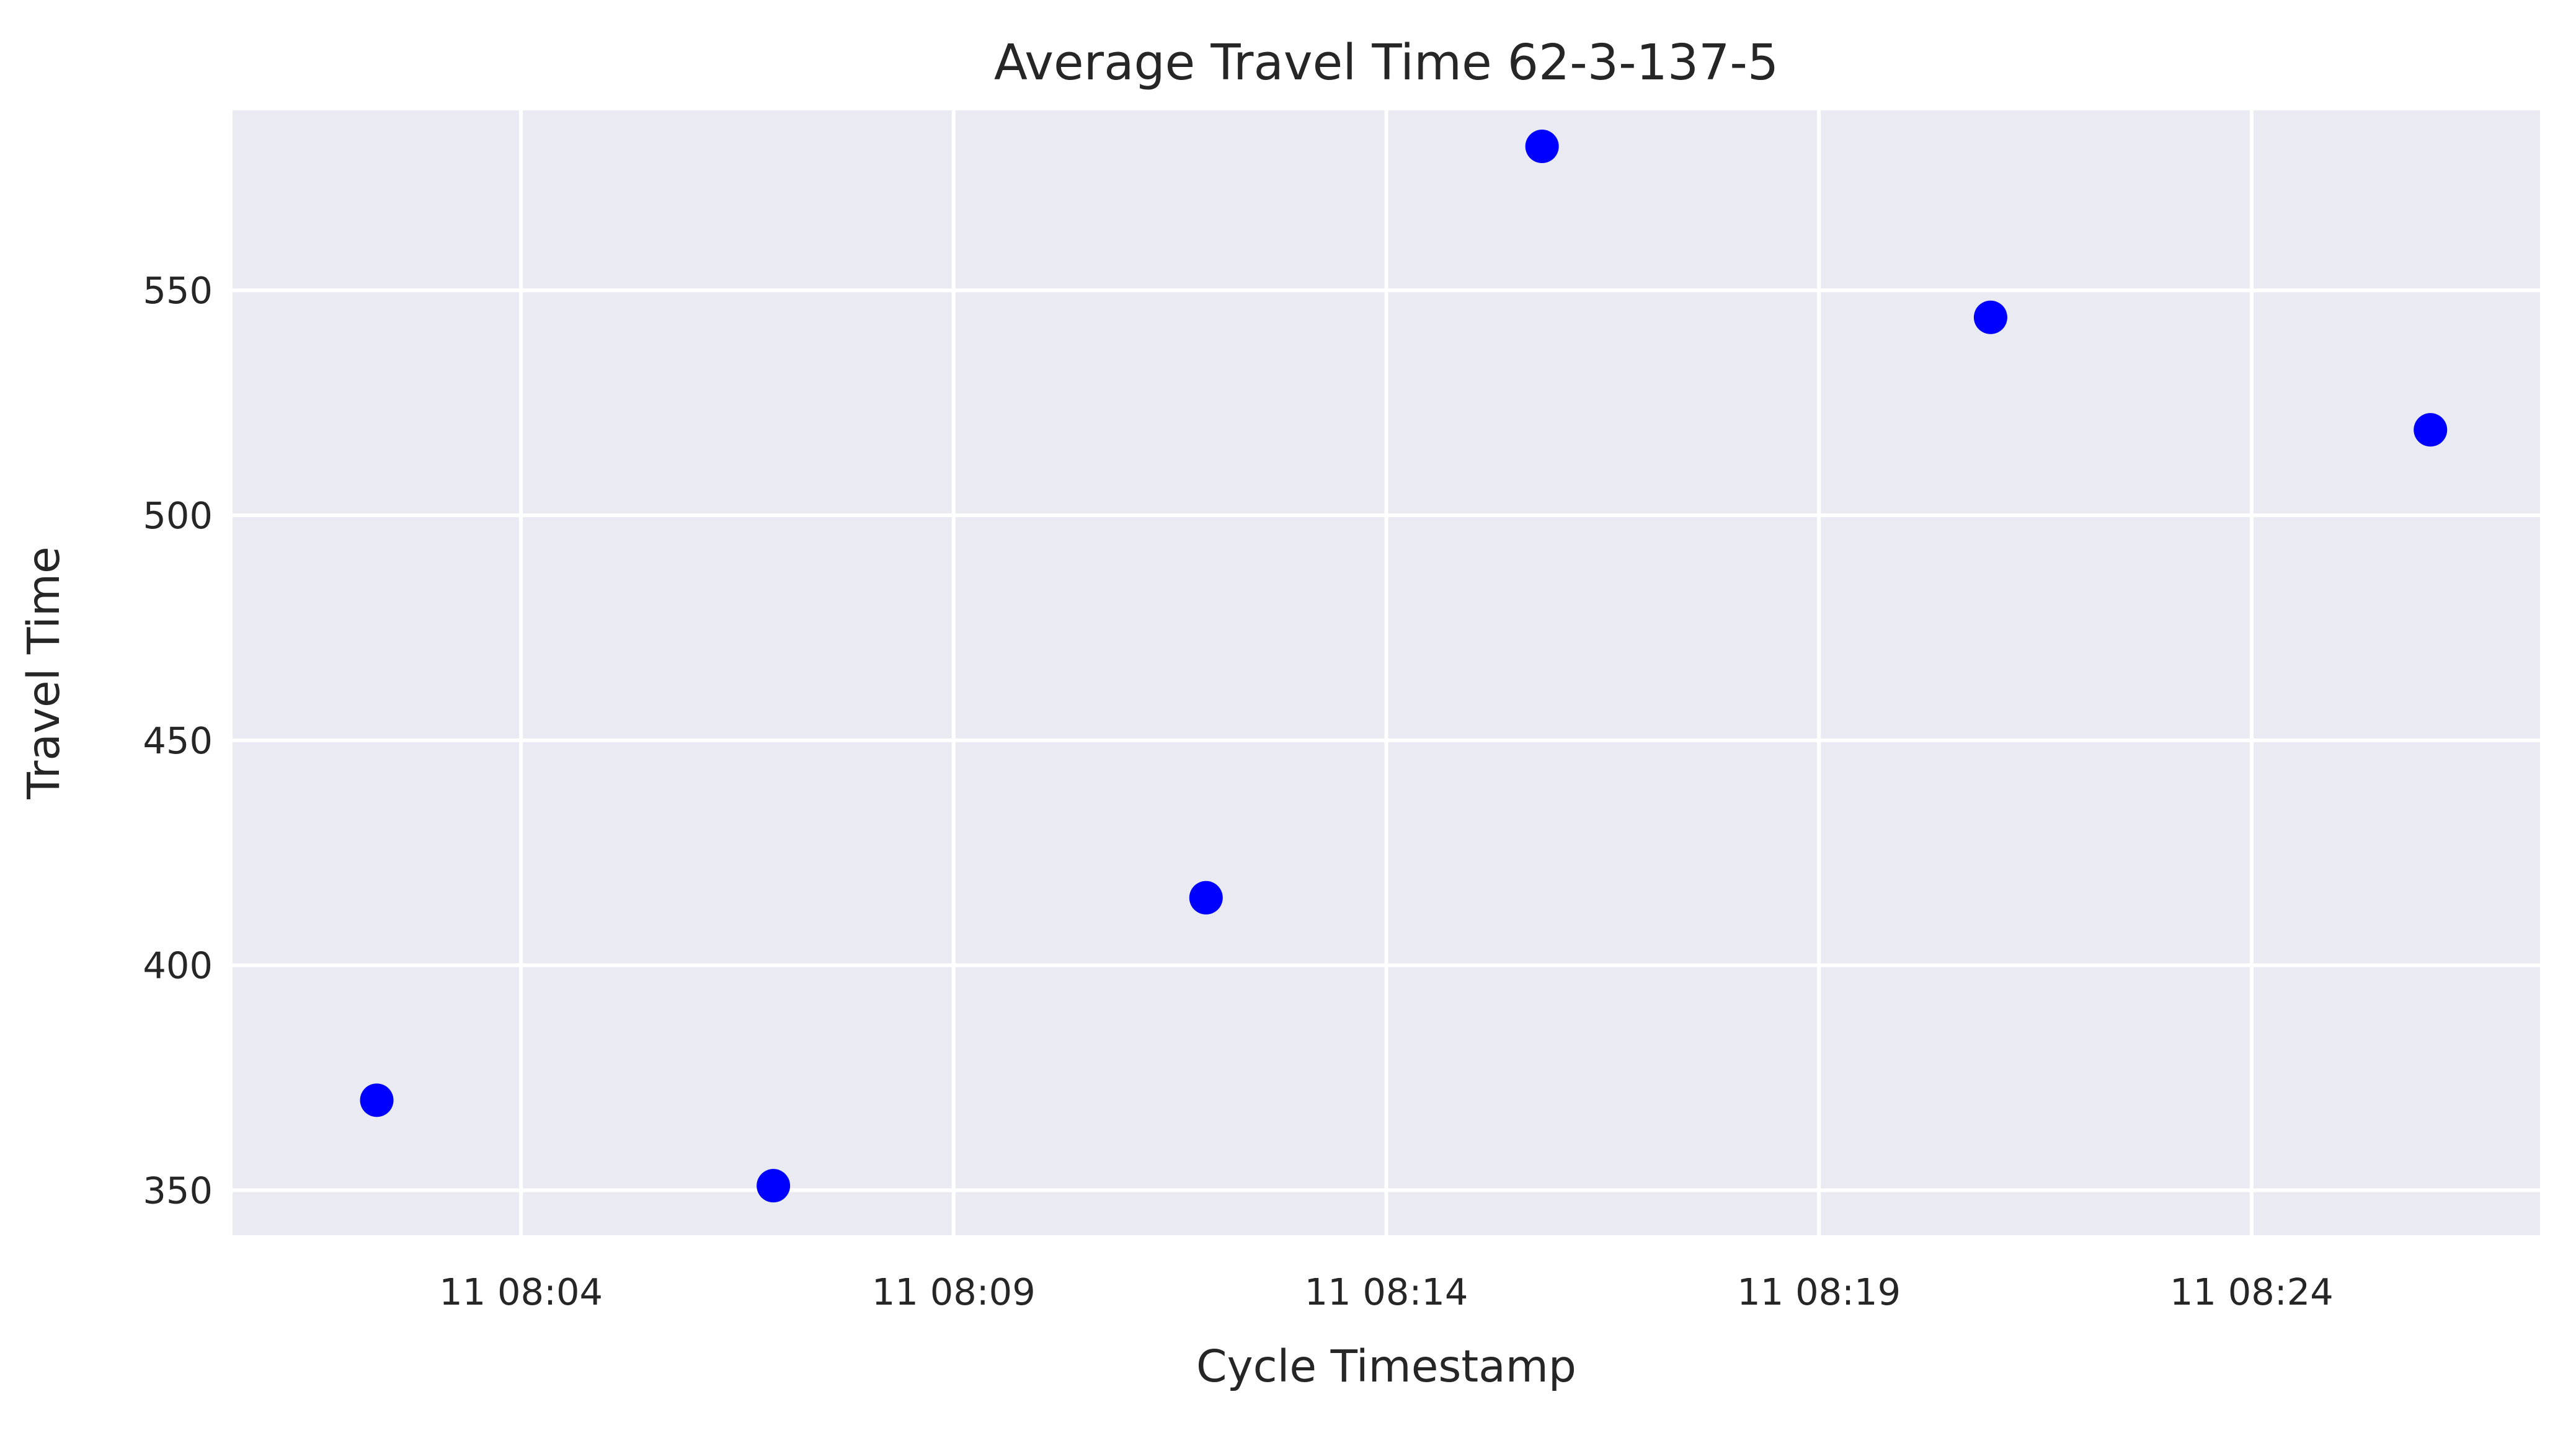  I want to click on y-tick-label: 500, so click(178, 515).